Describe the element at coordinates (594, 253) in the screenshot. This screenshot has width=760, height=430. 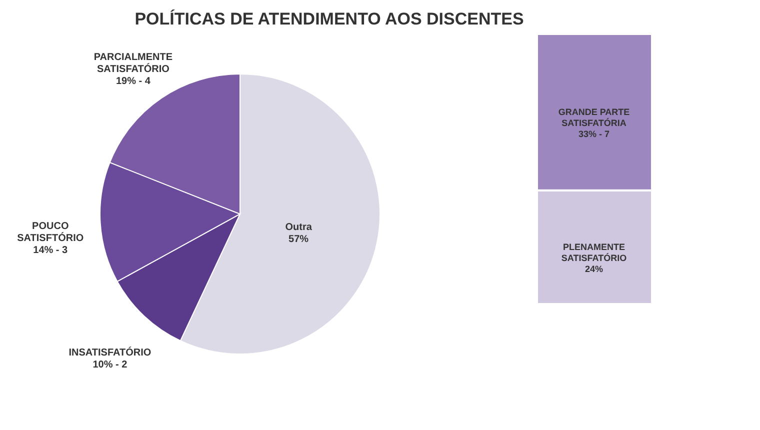
I see `series-label: PLENAMENTE SATISFATÓRIO` at that location.